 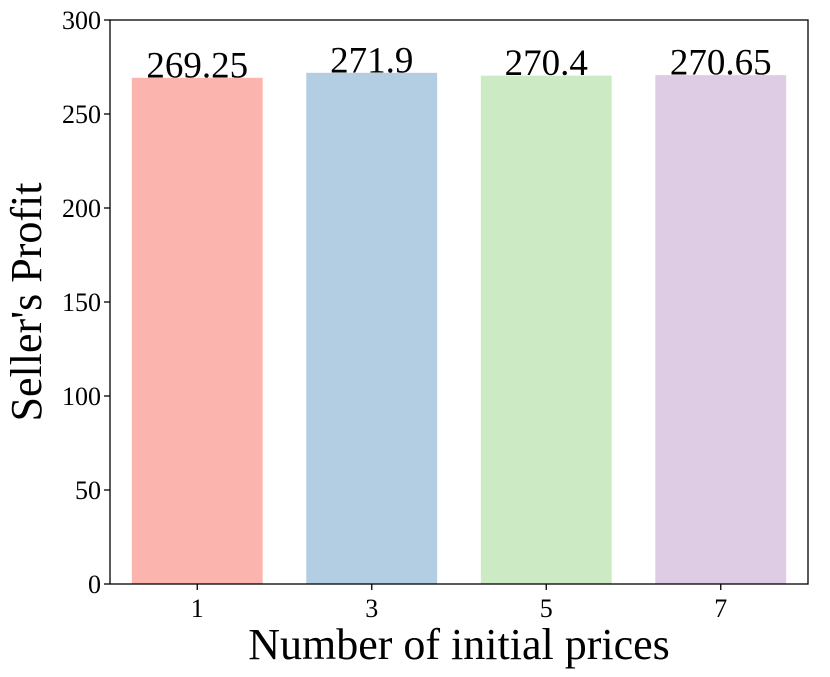 What do you see at coordinates (81, 20) in the screenshot?
I see `y-tick-label-300: 300` at bounding box center [81, 20].